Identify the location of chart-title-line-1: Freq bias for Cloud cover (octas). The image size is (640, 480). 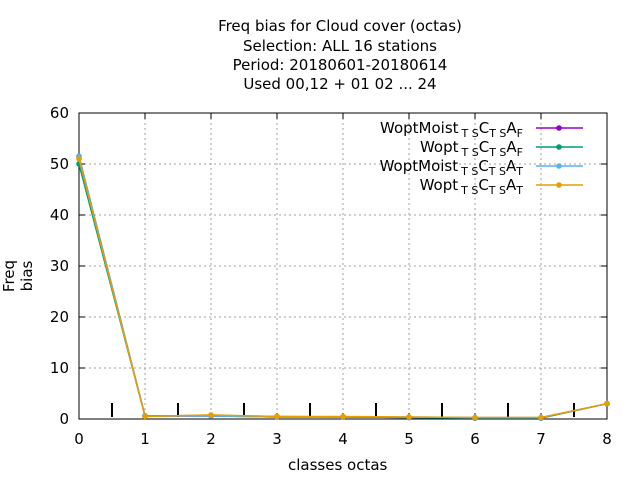
(340, 26).